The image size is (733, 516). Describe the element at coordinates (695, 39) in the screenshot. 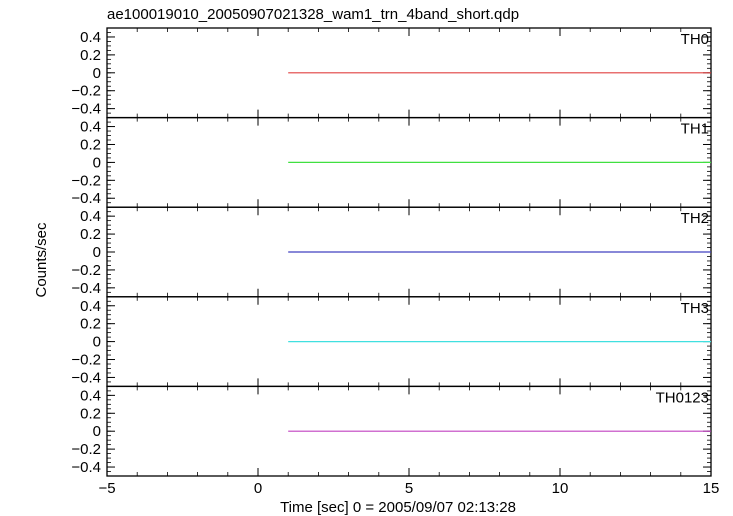

I see `panel-label-th0: TH0` at that location.